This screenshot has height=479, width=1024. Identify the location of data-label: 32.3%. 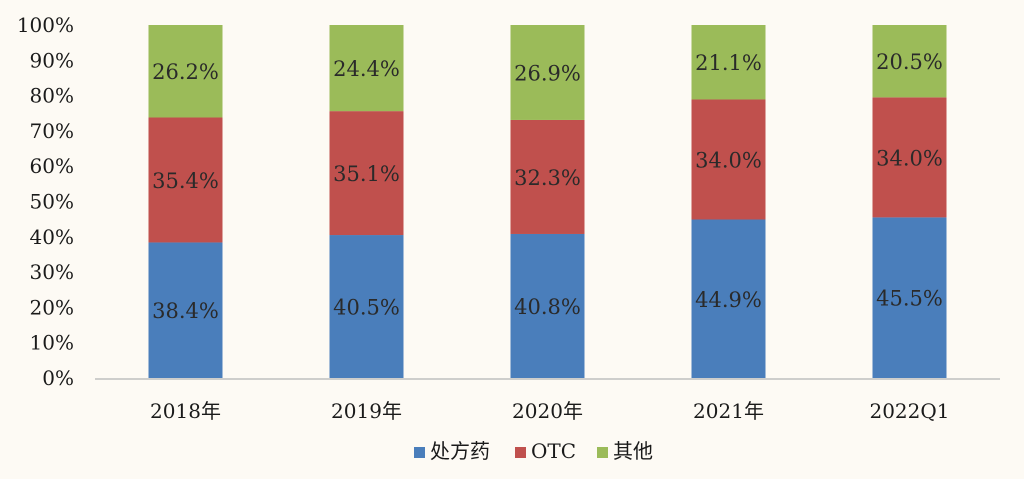
(547, 178).